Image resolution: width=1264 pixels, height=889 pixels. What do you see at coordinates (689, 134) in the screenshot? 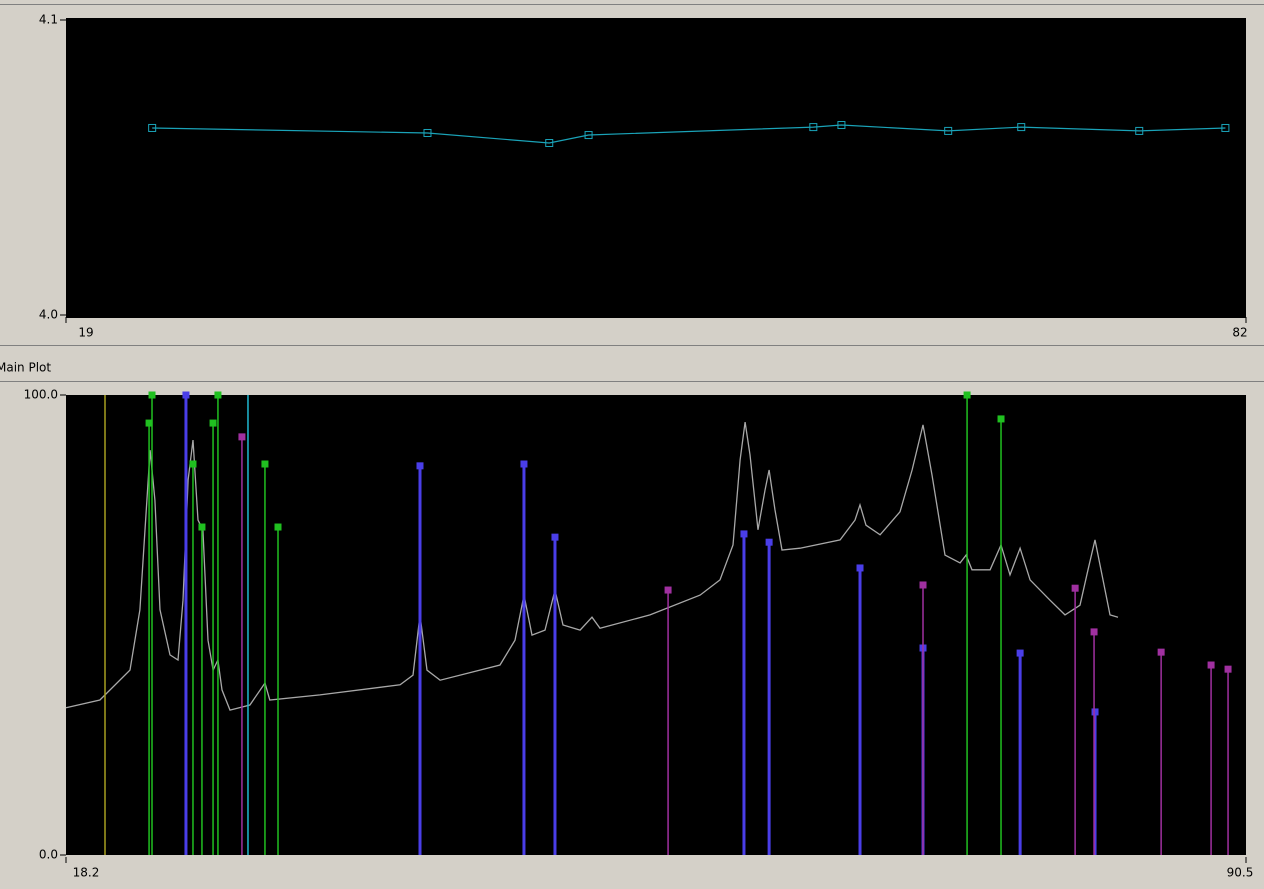
I see `data-line` at bounding box center [689, 134].